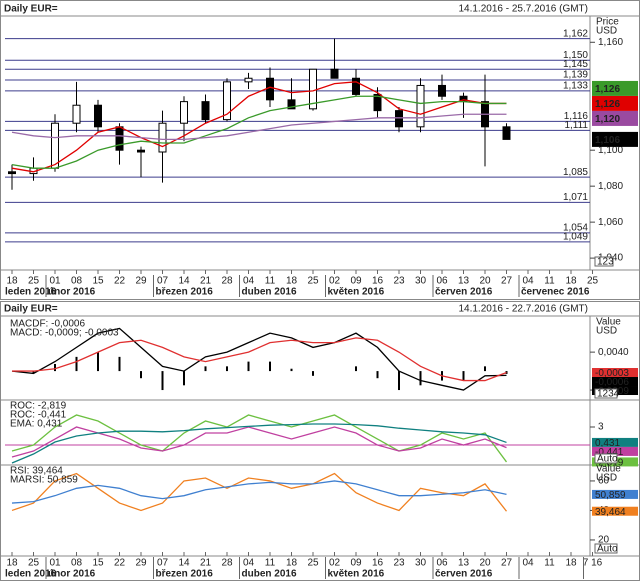  Describe the element at coordinates (120, 281) in the screenshot. I see `x-tick-label: 22` at that location.